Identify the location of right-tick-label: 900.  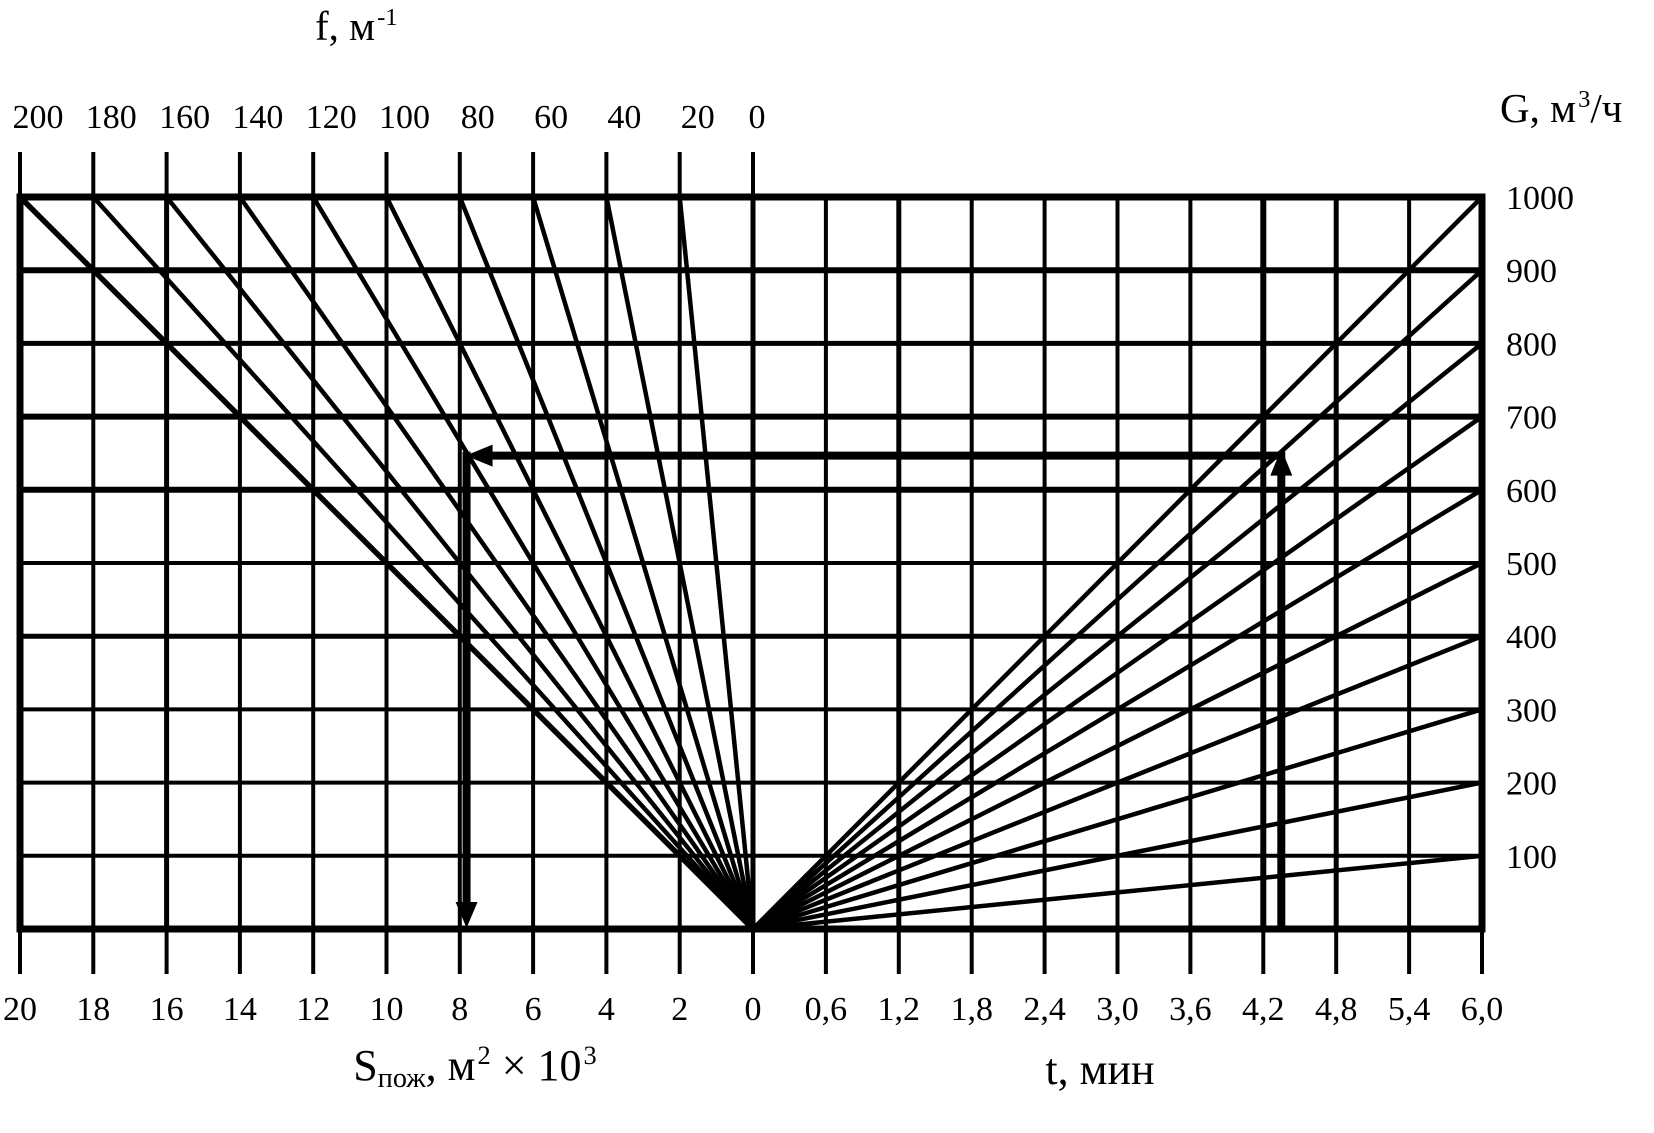
(1531, 271).